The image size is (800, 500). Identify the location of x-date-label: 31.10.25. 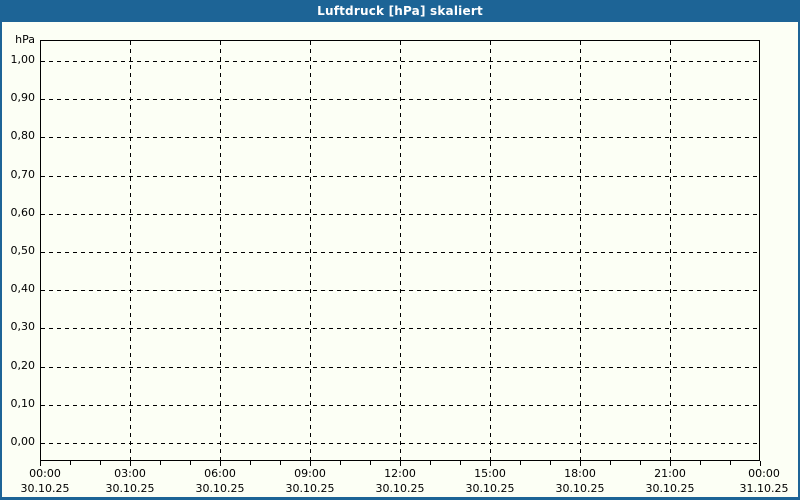
(764, 488).